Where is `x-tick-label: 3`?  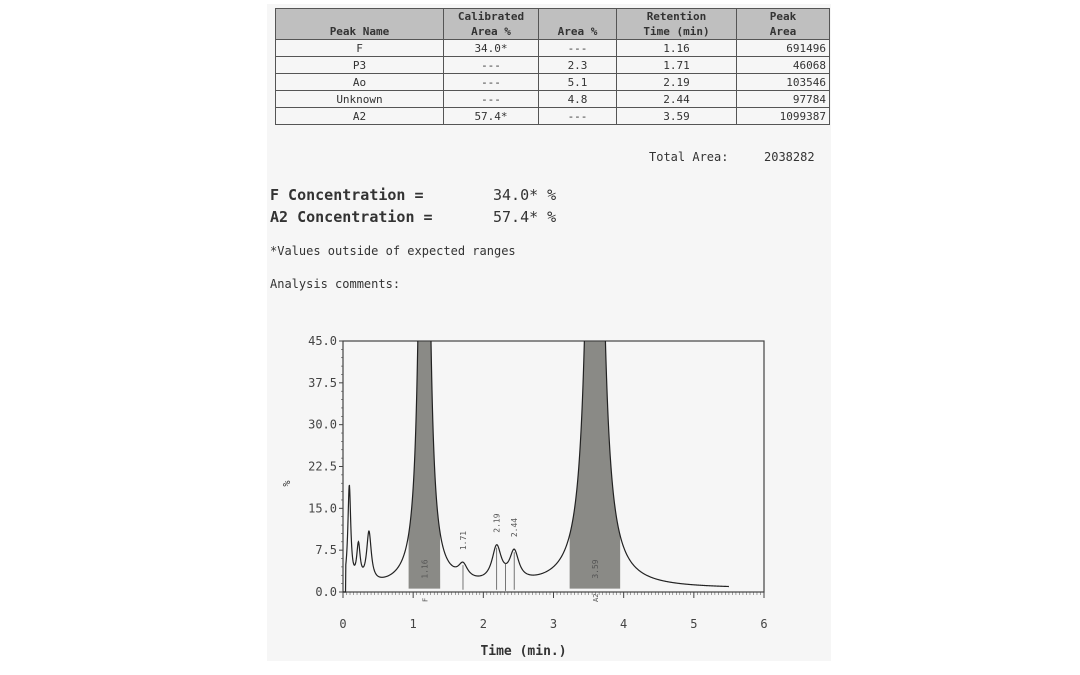 x-tick-label: 3 is located at coordinates (553, 624).